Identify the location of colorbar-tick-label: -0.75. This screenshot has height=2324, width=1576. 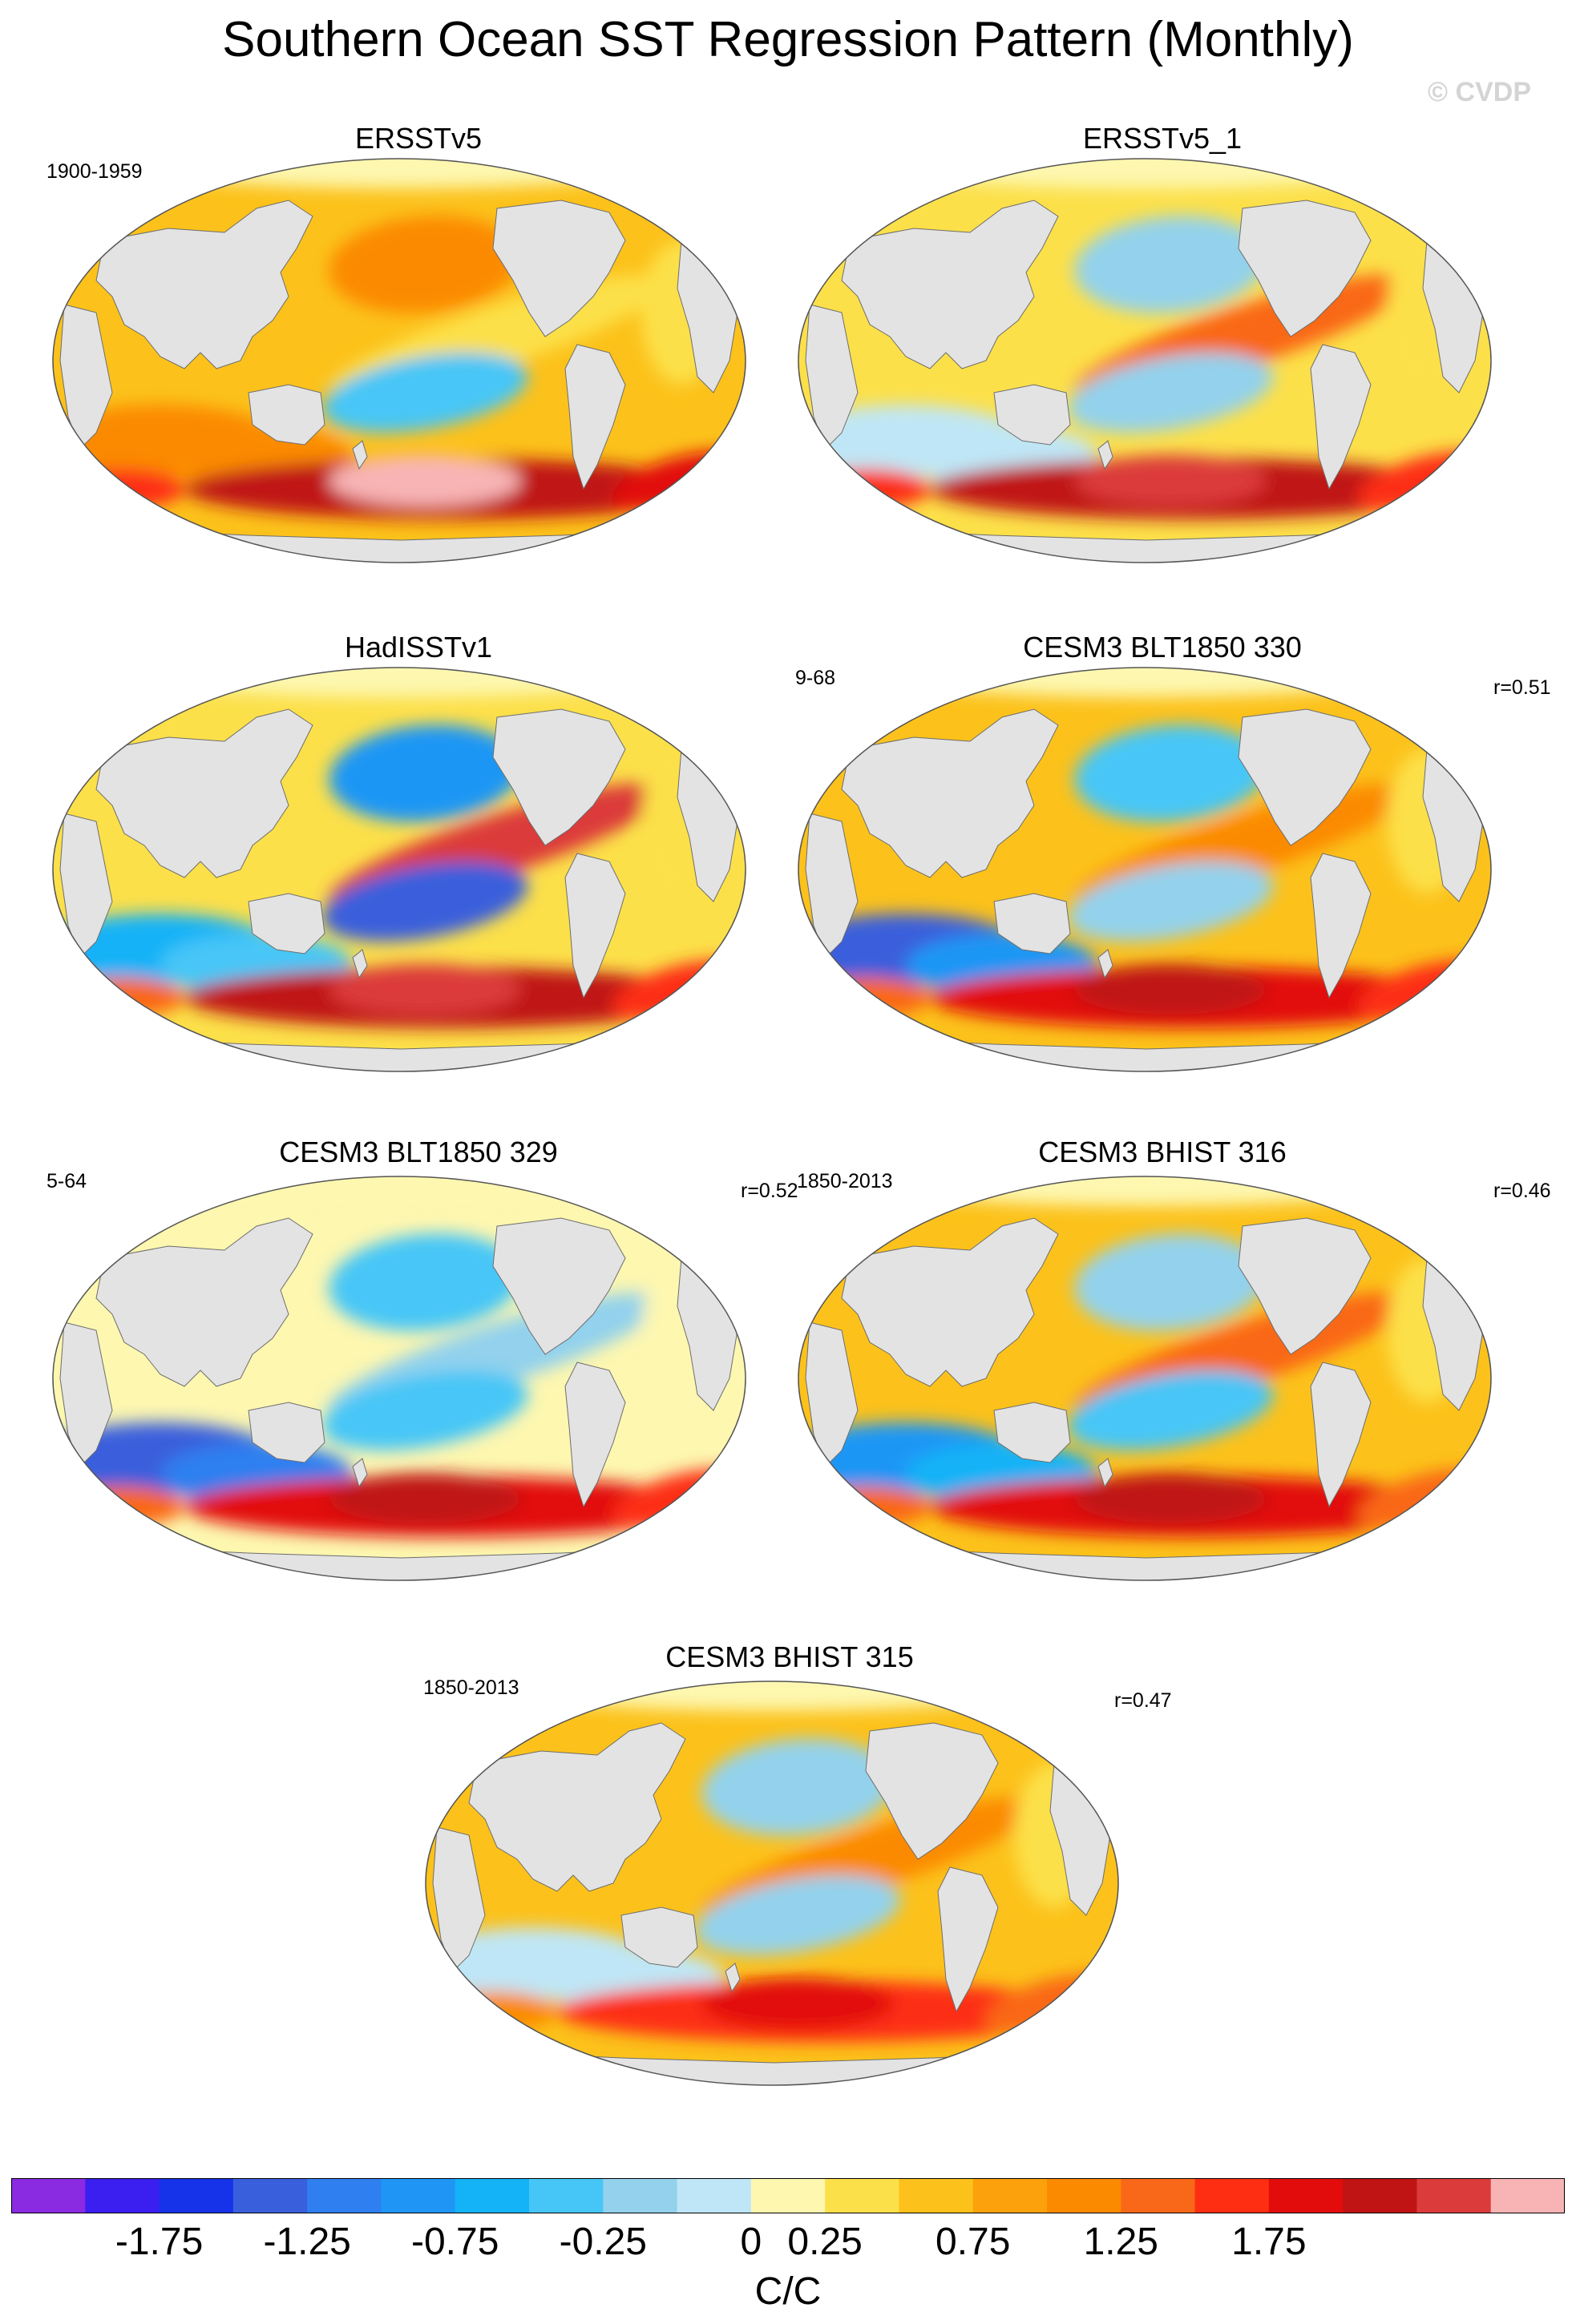
(455, 2242).